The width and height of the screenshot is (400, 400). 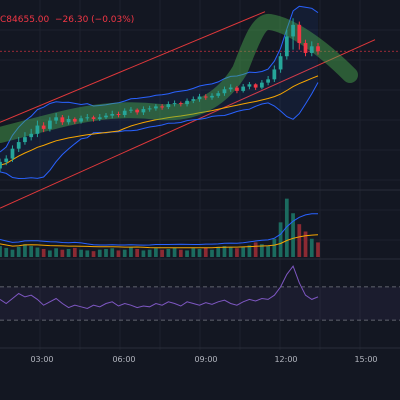 I want to click on time-axis: 03:00 06:00 09:00 12:00 15:00, so click(x=203, y=359).